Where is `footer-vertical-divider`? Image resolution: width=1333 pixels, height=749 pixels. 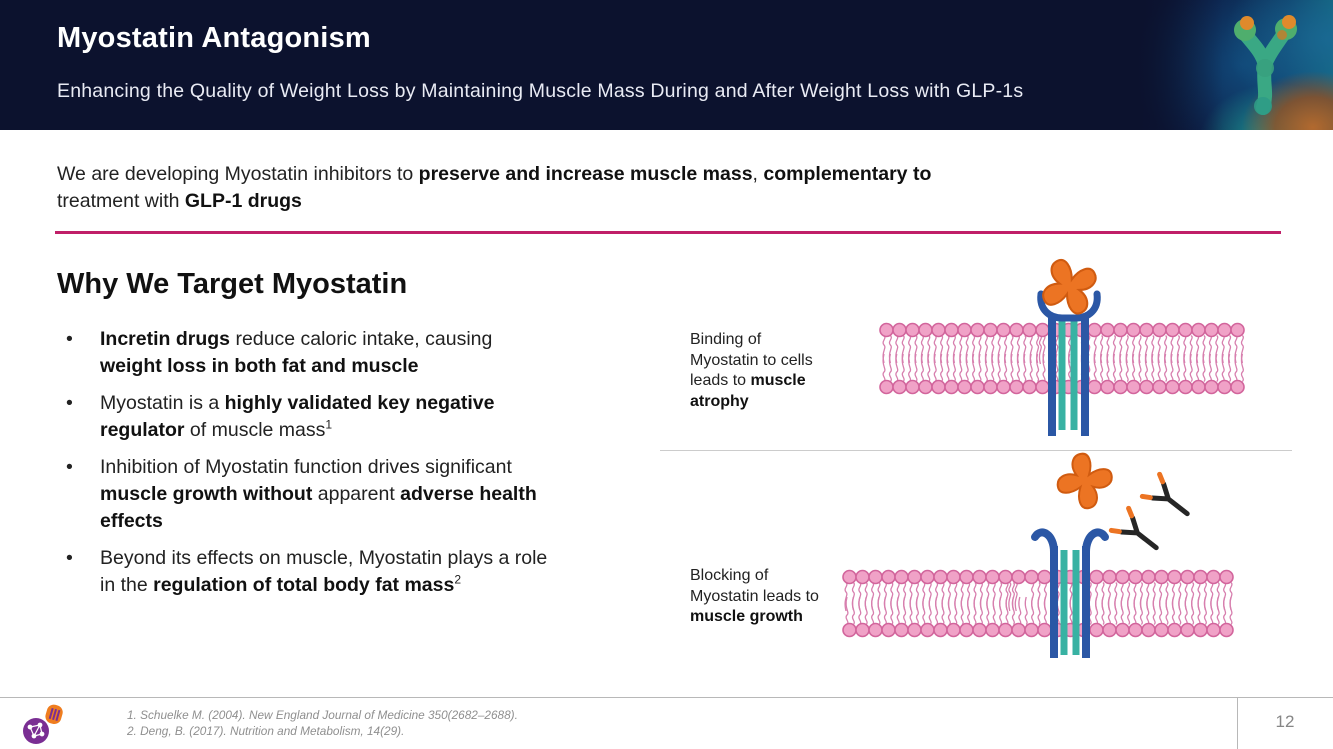
footer-vertical-divider is located at coordinates (1237, 723).